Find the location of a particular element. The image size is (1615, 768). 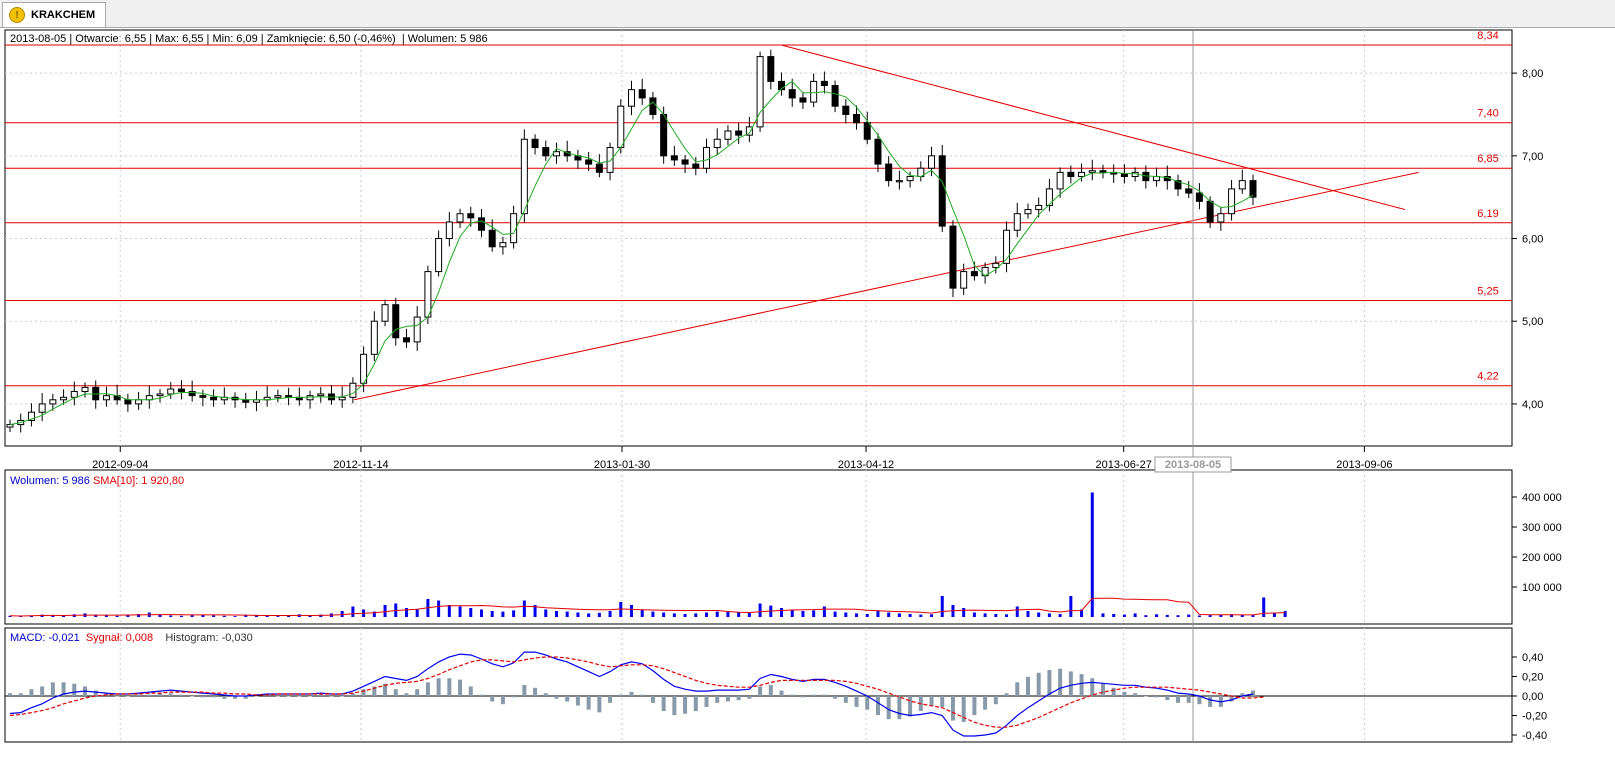

histogram-legend-value: Histogram: -0,030 is located at coordinates (209, 638).